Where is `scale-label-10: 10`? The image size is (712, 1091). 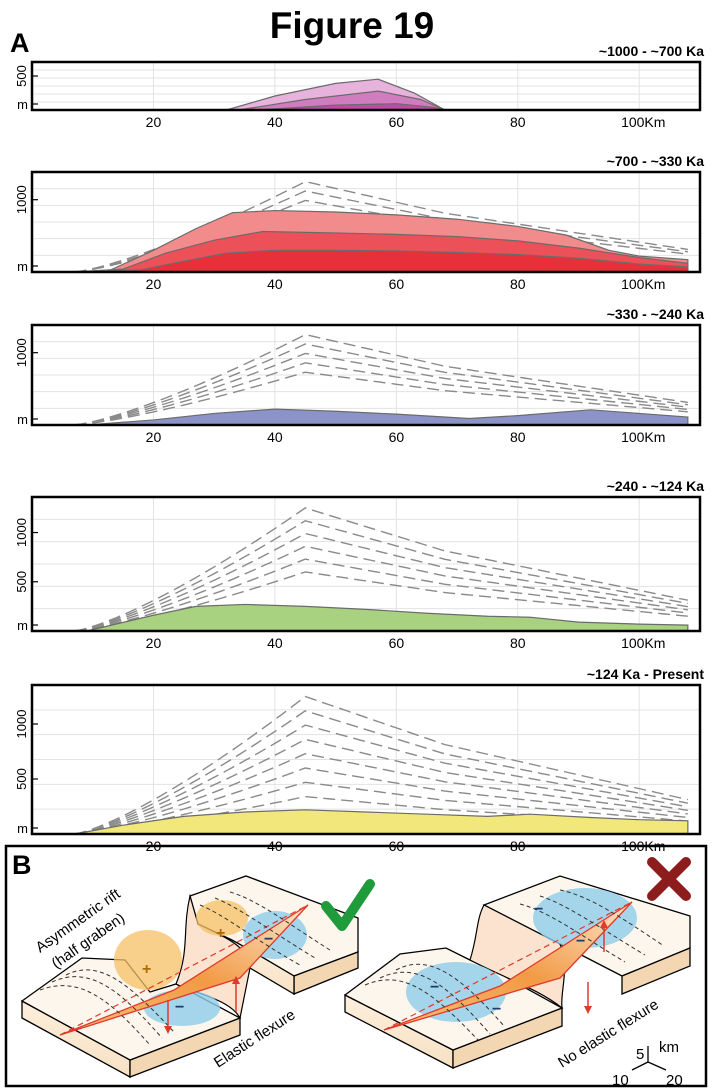 scale-label-10: 10 is located at coordinates (620, 1080).